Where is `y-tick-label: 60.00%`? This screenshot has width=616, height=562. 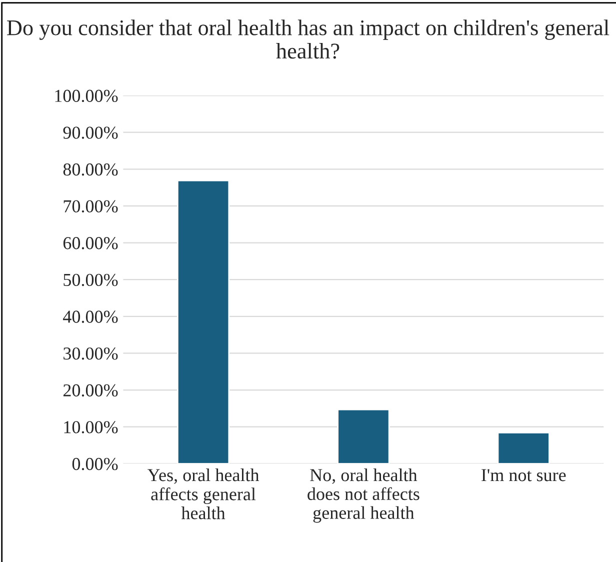
y-tick-label: 60.00% is located at coordinates (90, 243).